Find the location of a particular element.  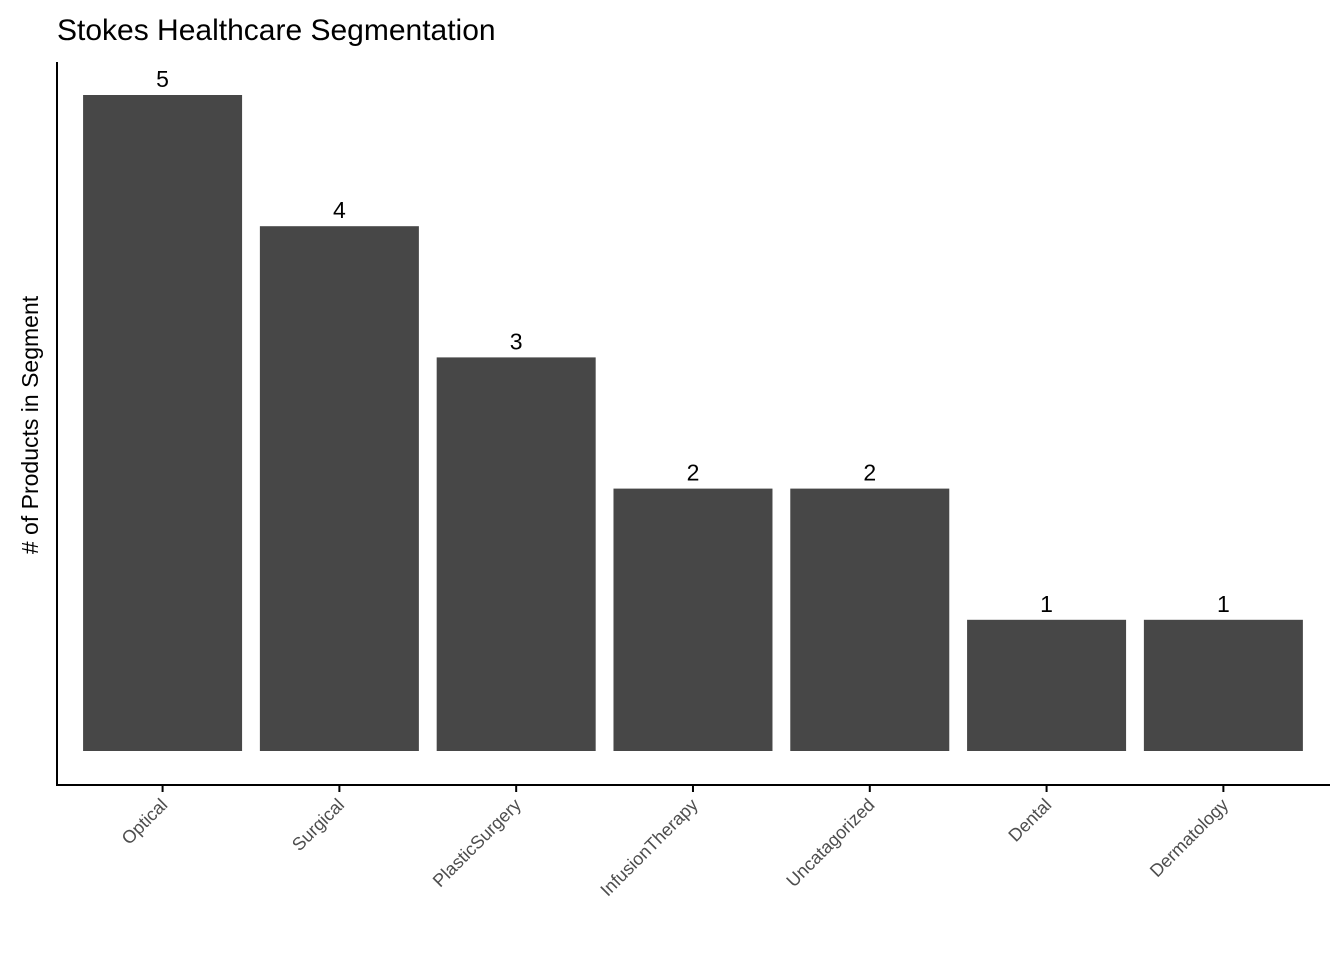

y-axis-label: # of Products in Segment is located at coordinates (30, 424).